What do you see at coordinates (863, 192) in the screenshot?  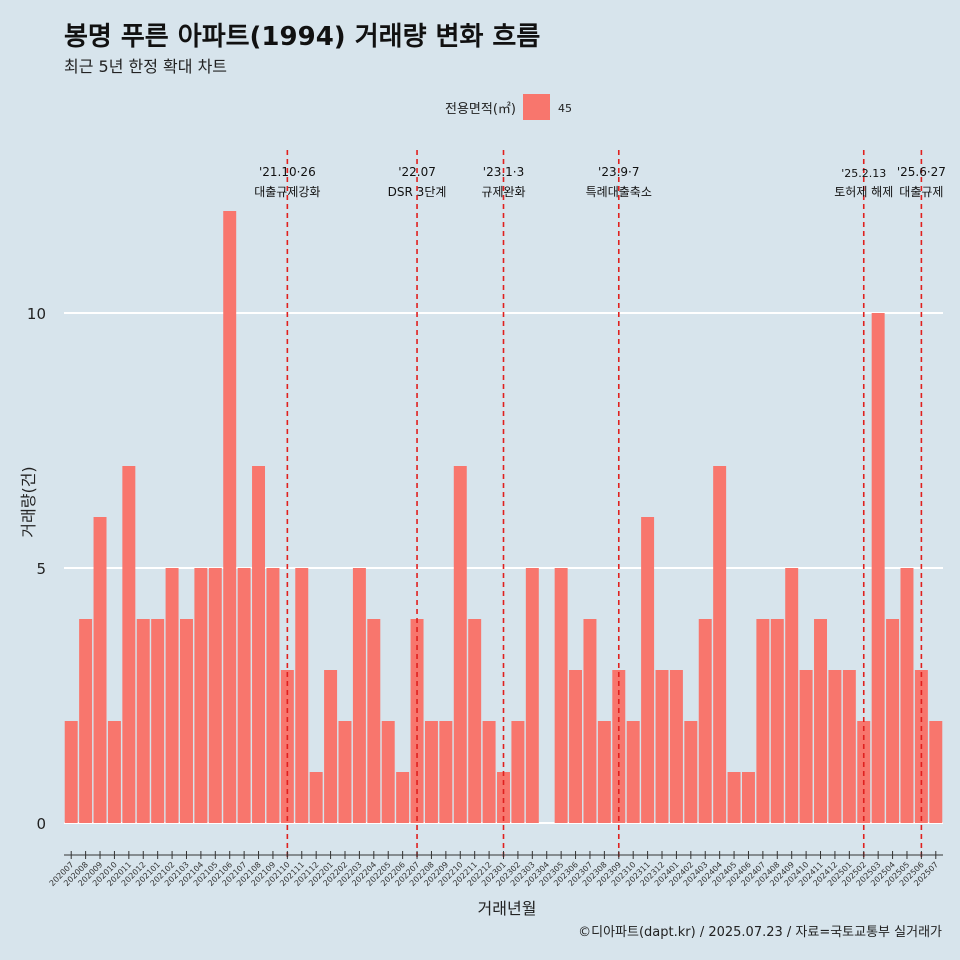 I see `annotation-label: 토허제 해제` at bounding box center [863, 192].